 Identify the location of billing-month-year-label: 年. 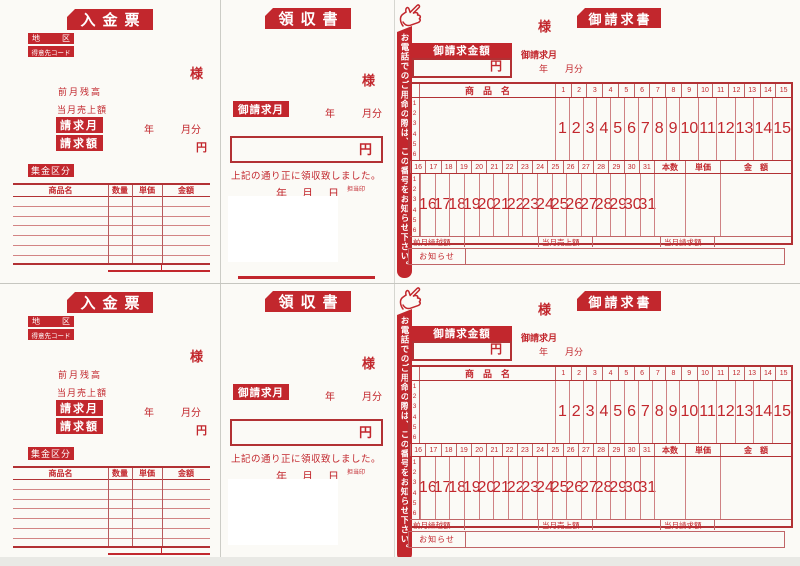
(149, 413).